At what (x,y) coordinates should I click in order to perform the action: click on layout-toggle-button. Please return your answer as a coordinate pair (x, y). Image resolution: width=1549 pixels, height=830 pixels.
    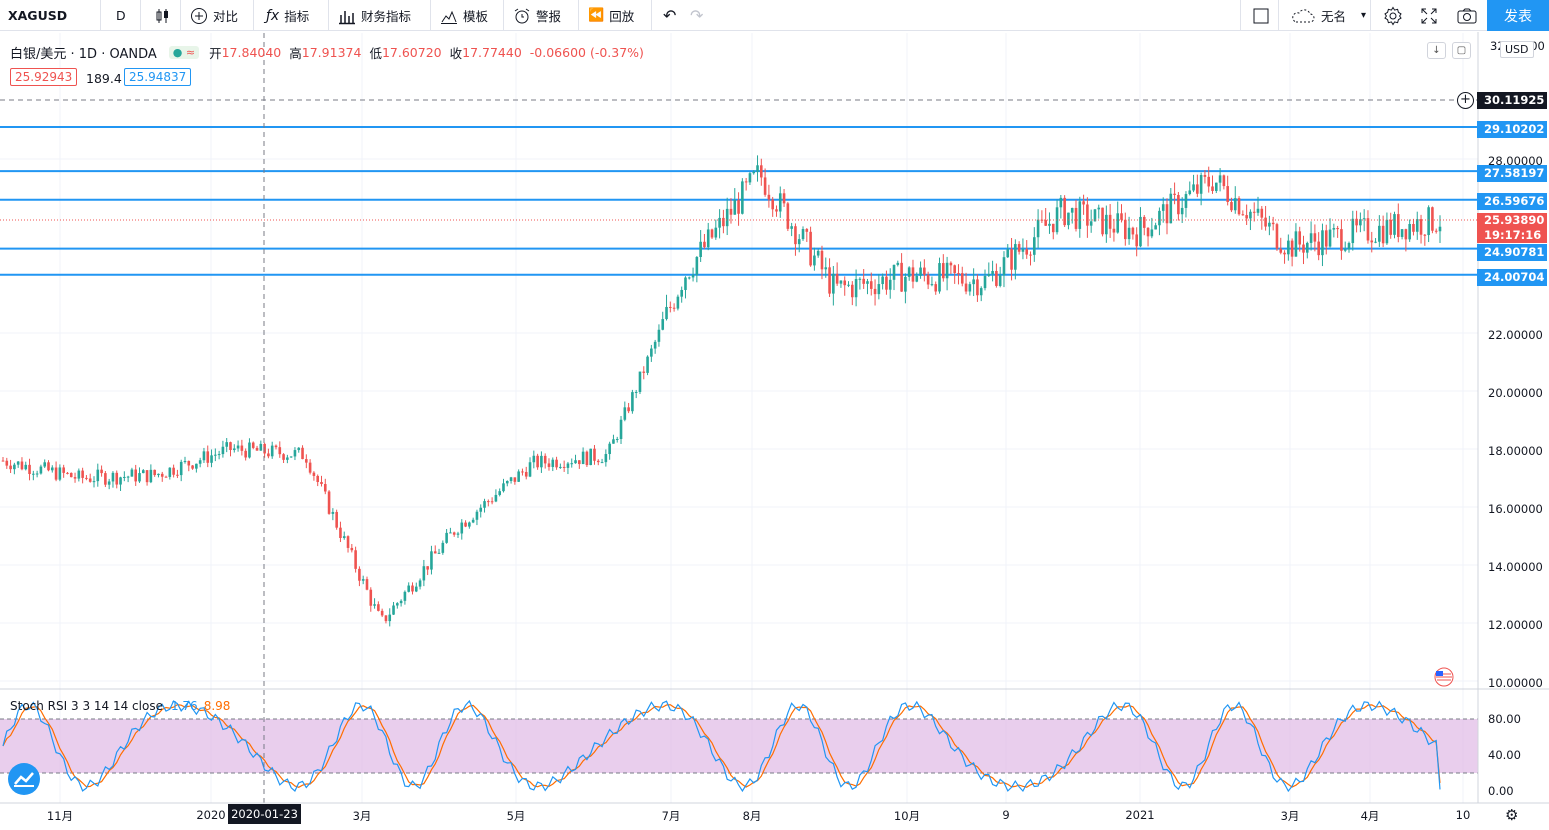
    Looking at the image, I should click on (1261, 15).